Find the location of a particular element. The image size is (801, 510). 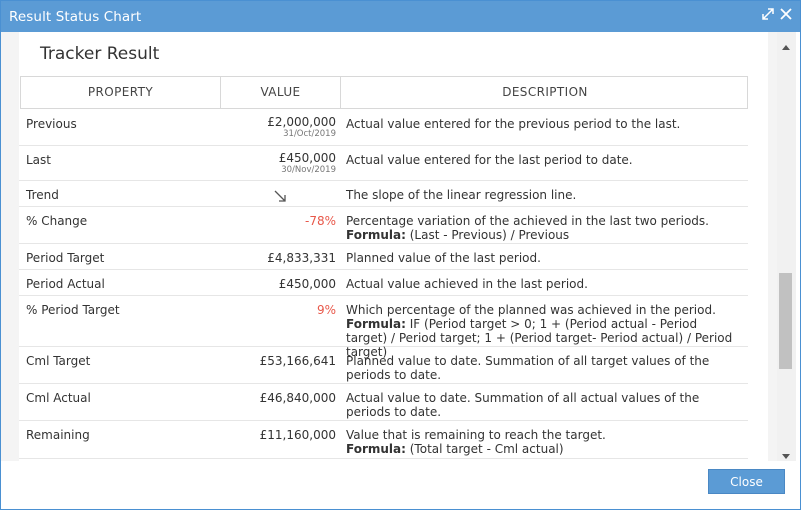

formula-text: (Last - Previous) / Previous is located at coordinates (487, 235).